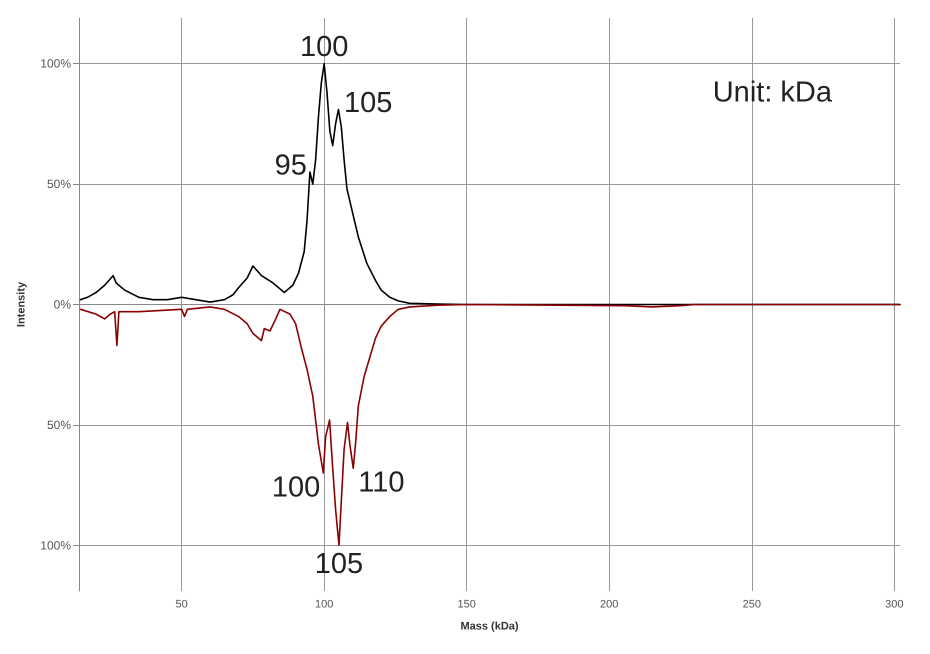  What do you see at coordinates (22, 304) in the screenshot?
I see `y-axis-title: Intensity` at bounding box center [22, 304].